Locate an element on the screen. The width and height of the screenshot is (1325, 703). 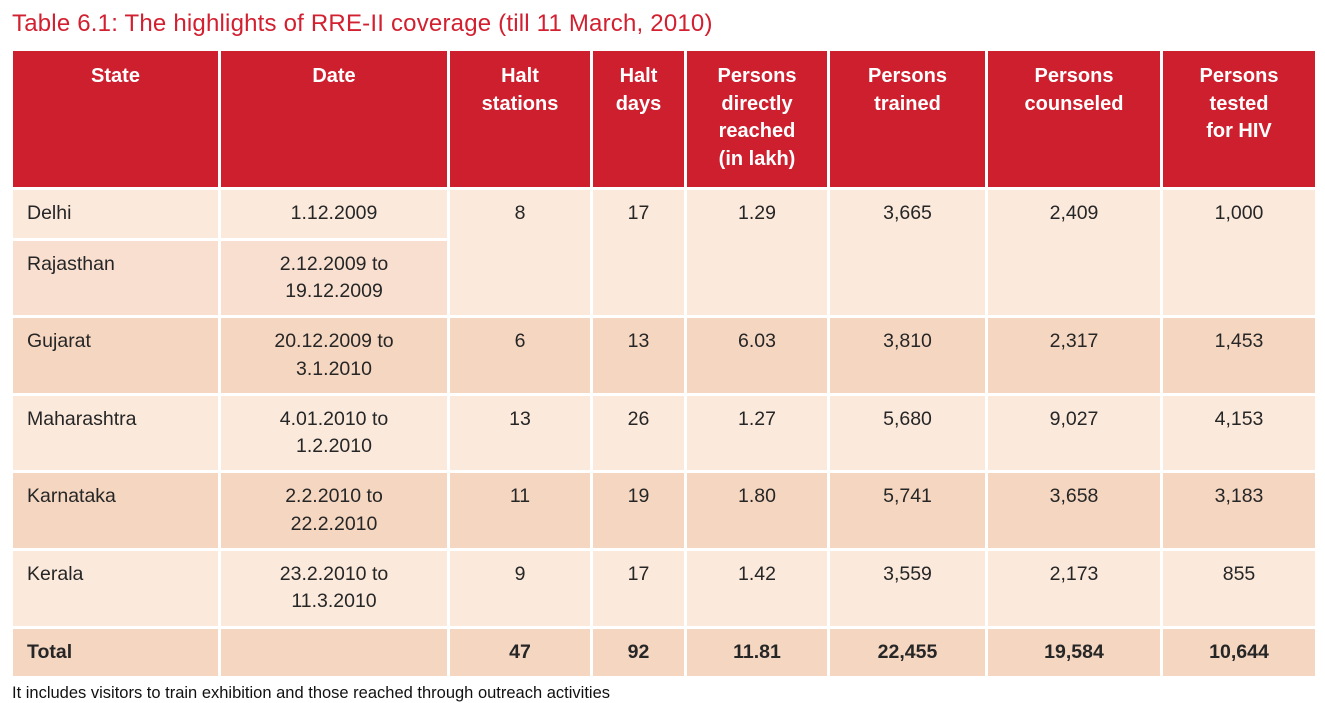
cell-persons-trained: 5,680 is located at coordinates (907, 433).